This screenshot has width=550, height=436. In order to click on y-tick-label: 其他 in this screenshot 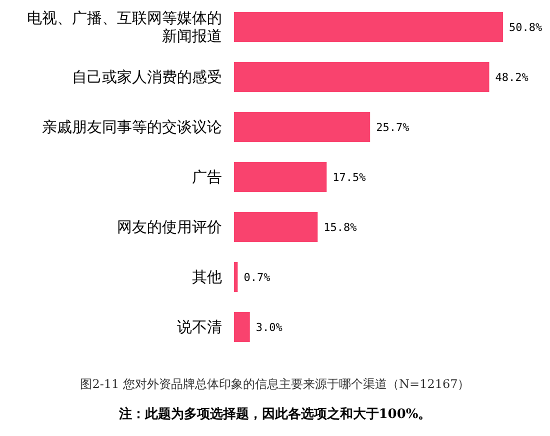, I will do `click(207, 277)`.